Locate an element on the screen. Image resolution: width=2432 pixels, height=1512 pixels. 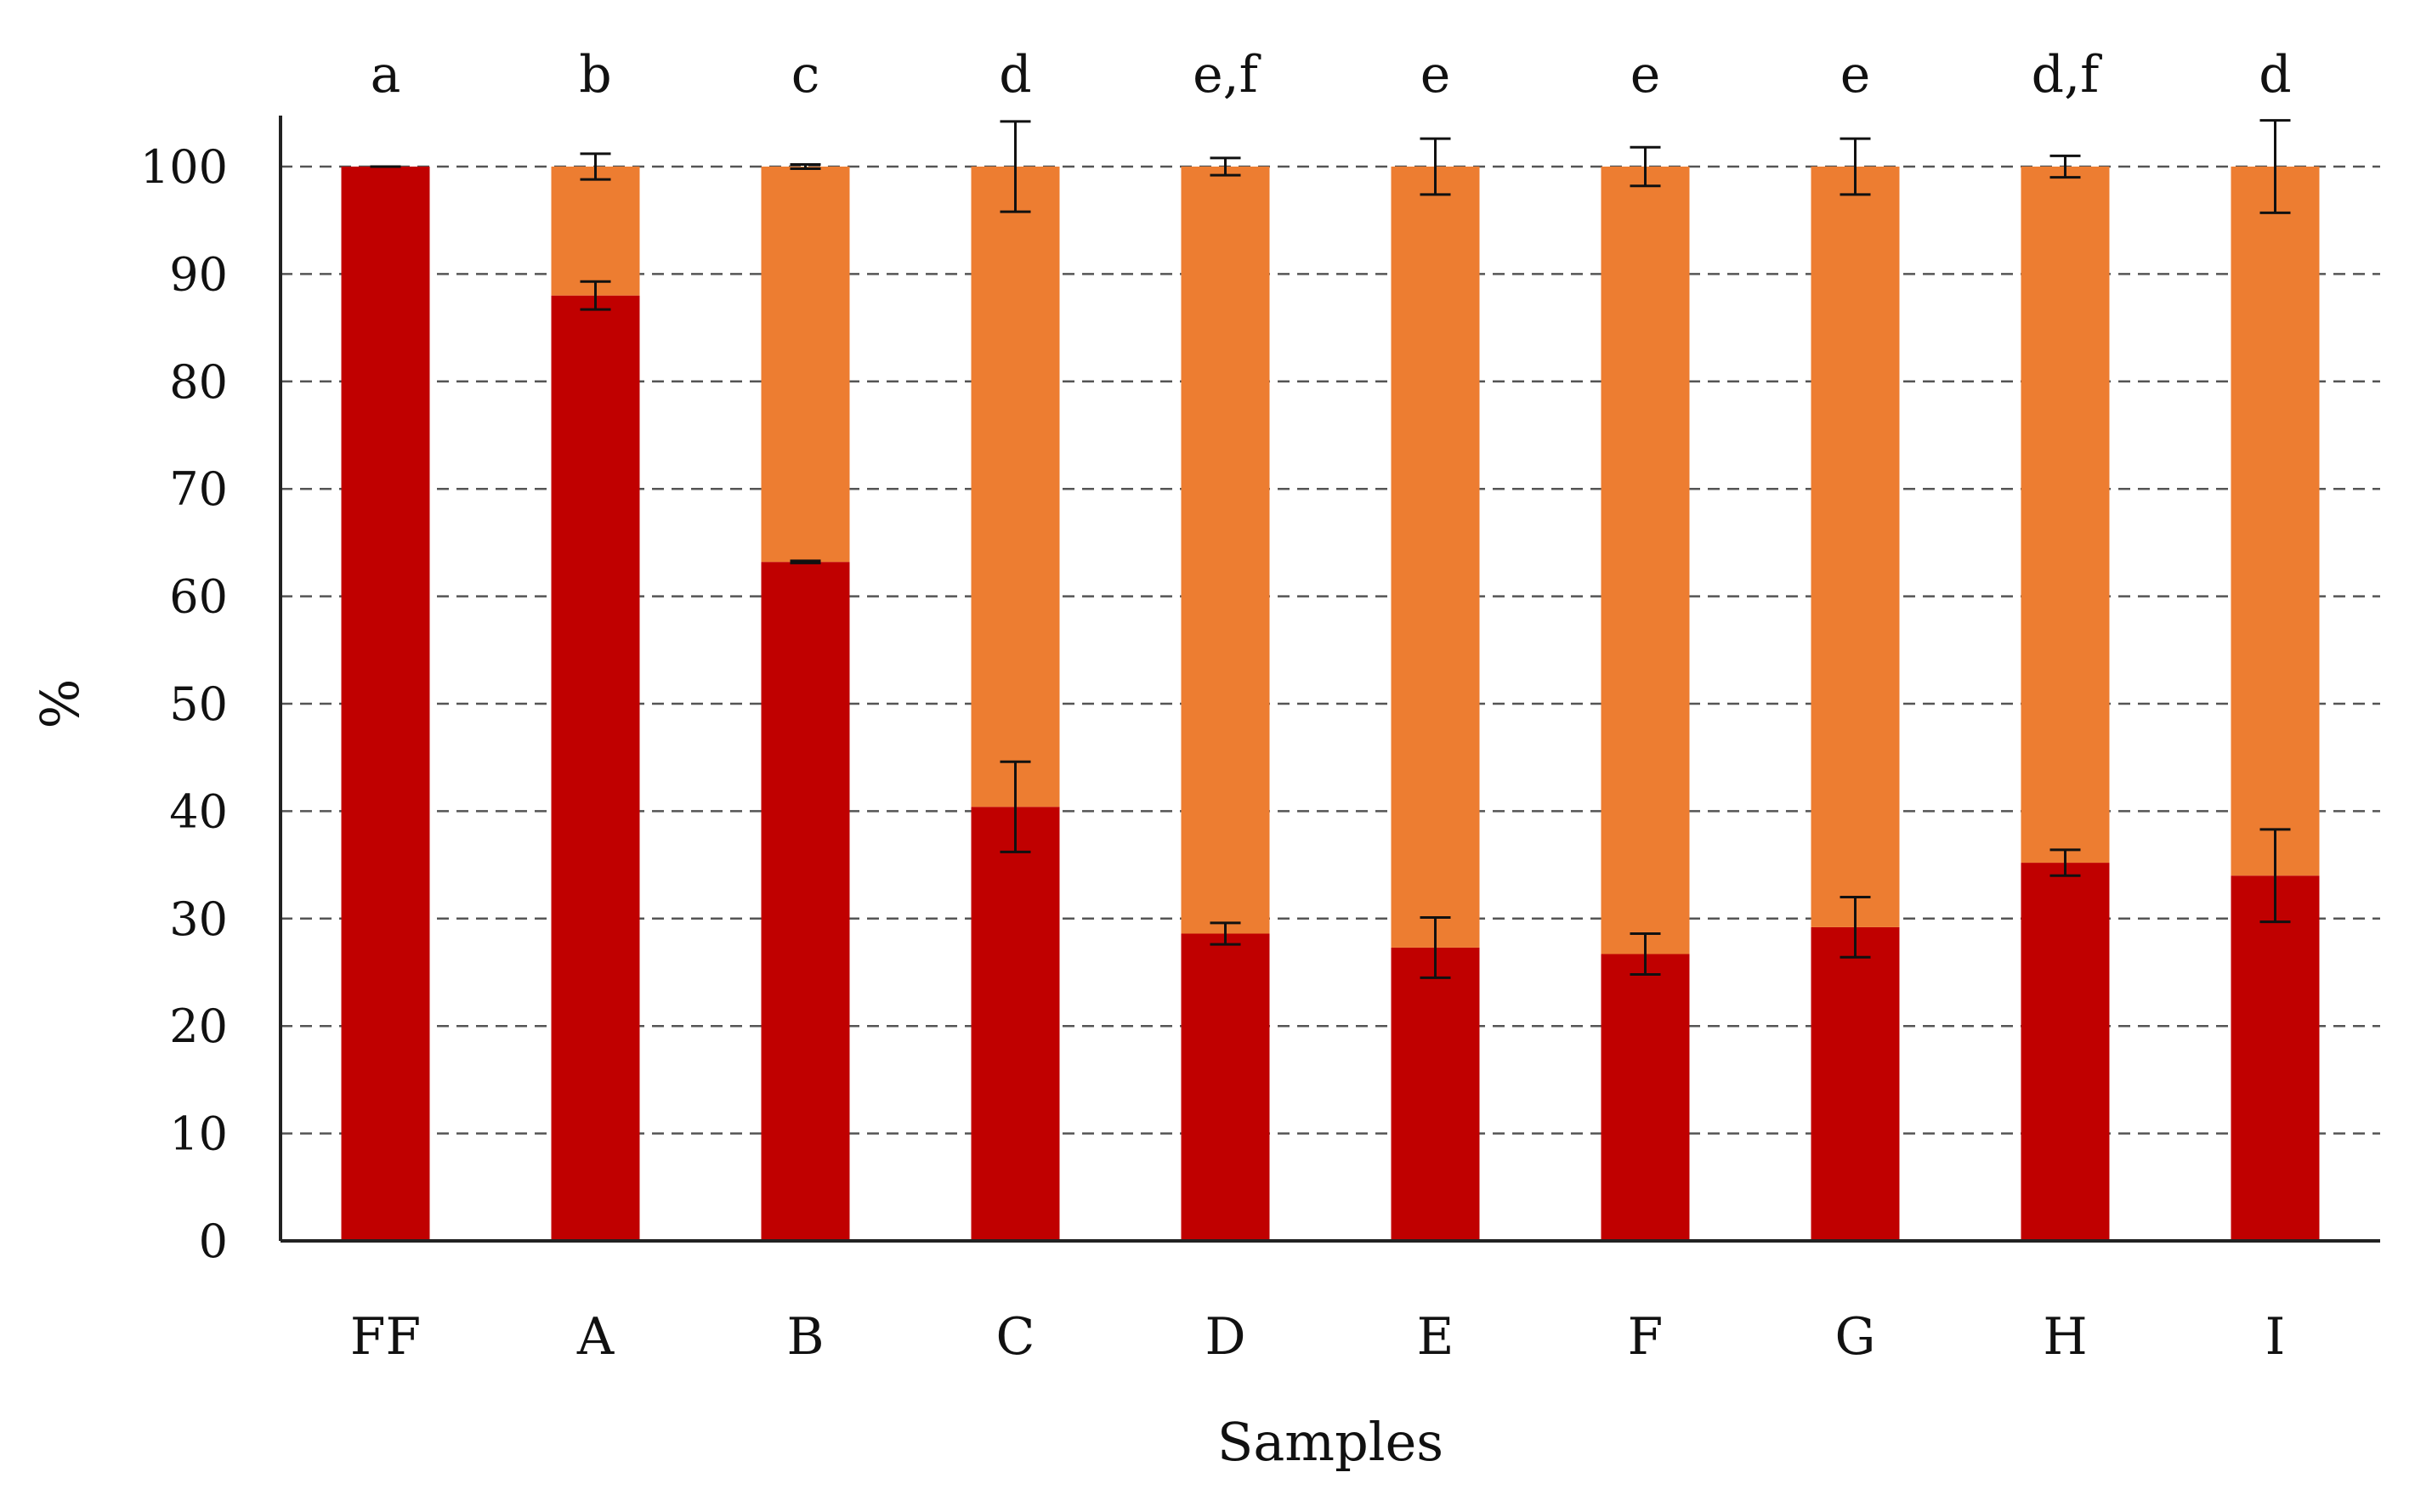
y-tick-label: 70 is located at coordinates (198, 489).